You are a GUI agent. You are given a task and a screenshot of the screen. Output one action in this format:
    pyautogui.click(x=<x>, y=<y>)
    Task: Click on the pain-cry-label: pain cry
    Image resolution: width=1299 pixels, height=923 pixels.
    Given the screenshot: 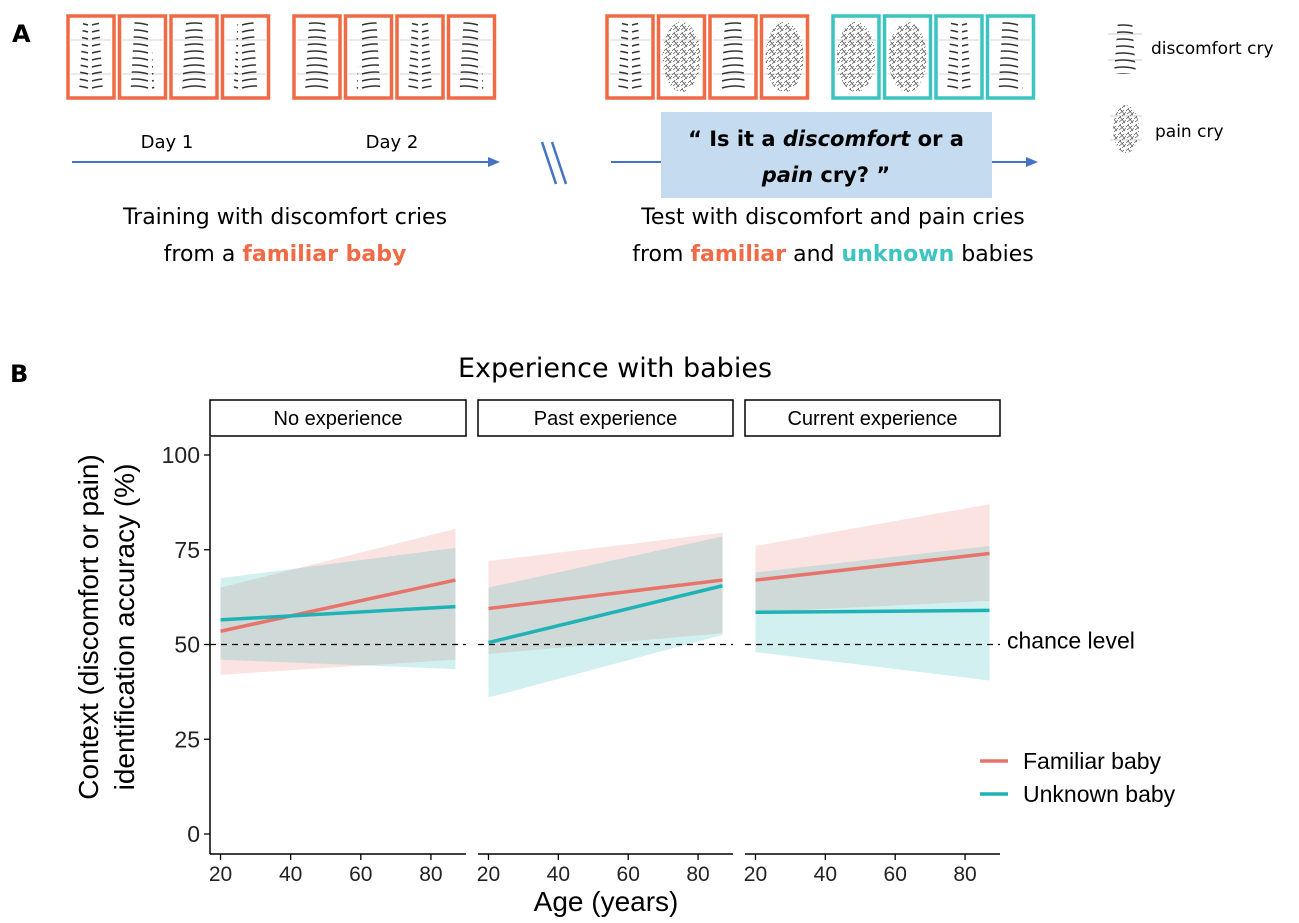 What is the action you would take?
    pyautogui.click(x=1189, y=132)
    